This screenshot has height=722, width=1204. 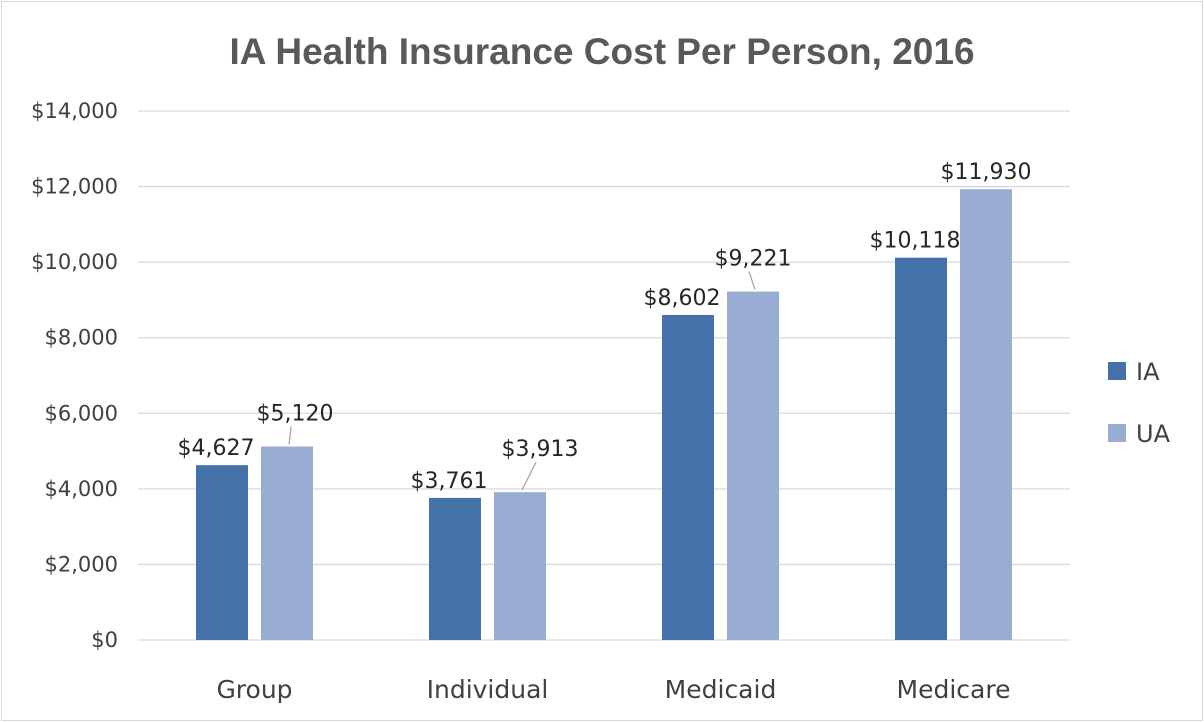 I want to click on y-tick-label: $0, so click(x=104, y=640).